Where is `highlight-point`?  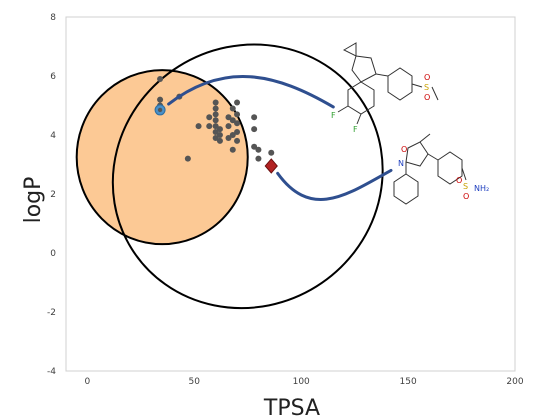 highlight-point is located at coordinates (160, 110).